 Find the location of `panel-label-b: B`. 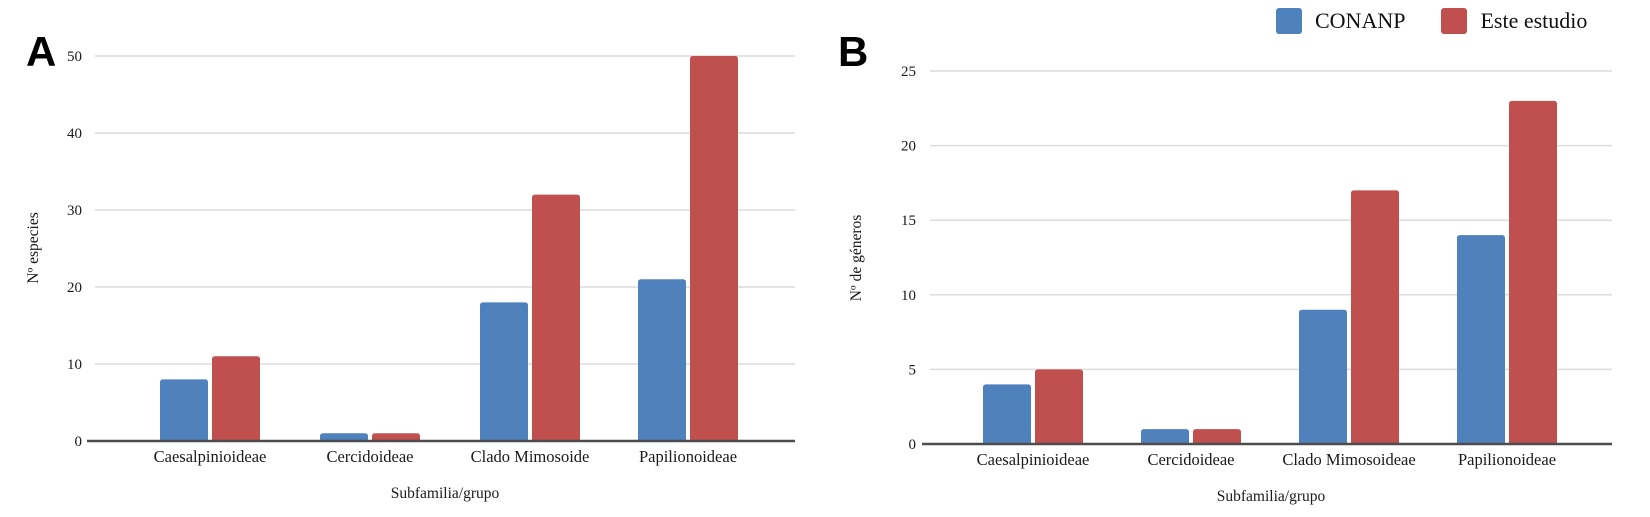

panel-label-b: B is located at coordinates (853, 51).